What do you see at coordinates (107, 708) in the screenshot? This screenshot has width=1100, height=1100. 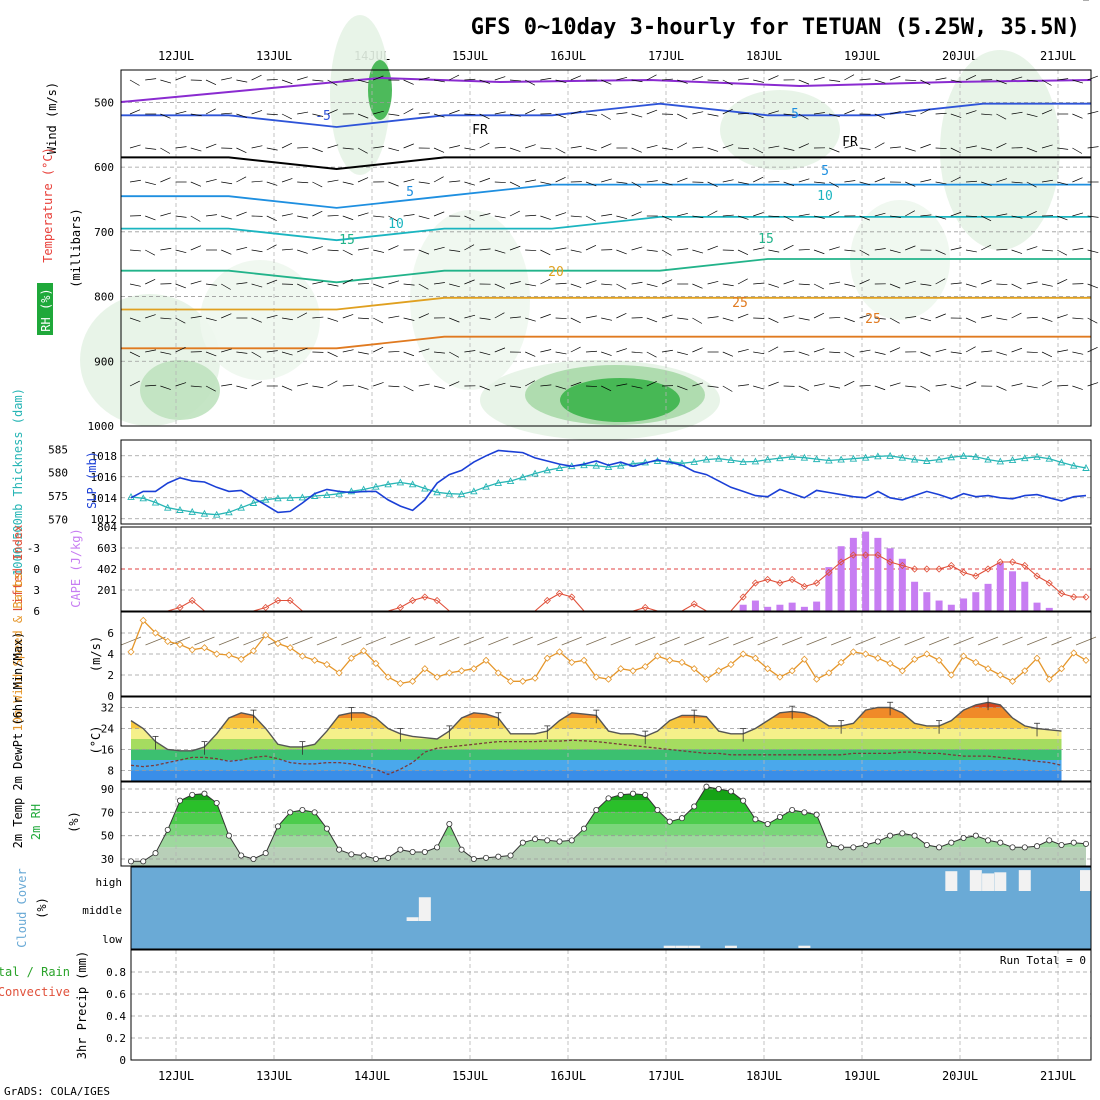 I see `temp-tick-label: 32` at bounding box center [107, 708].